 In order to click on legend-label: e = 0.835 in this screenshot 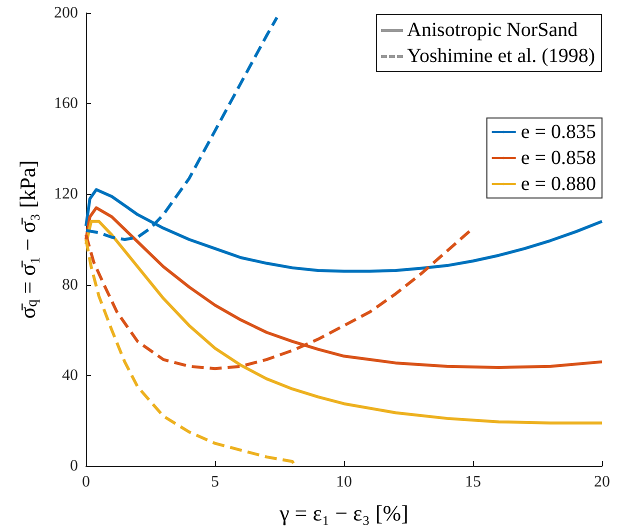, I will do `click(558, 132)`.